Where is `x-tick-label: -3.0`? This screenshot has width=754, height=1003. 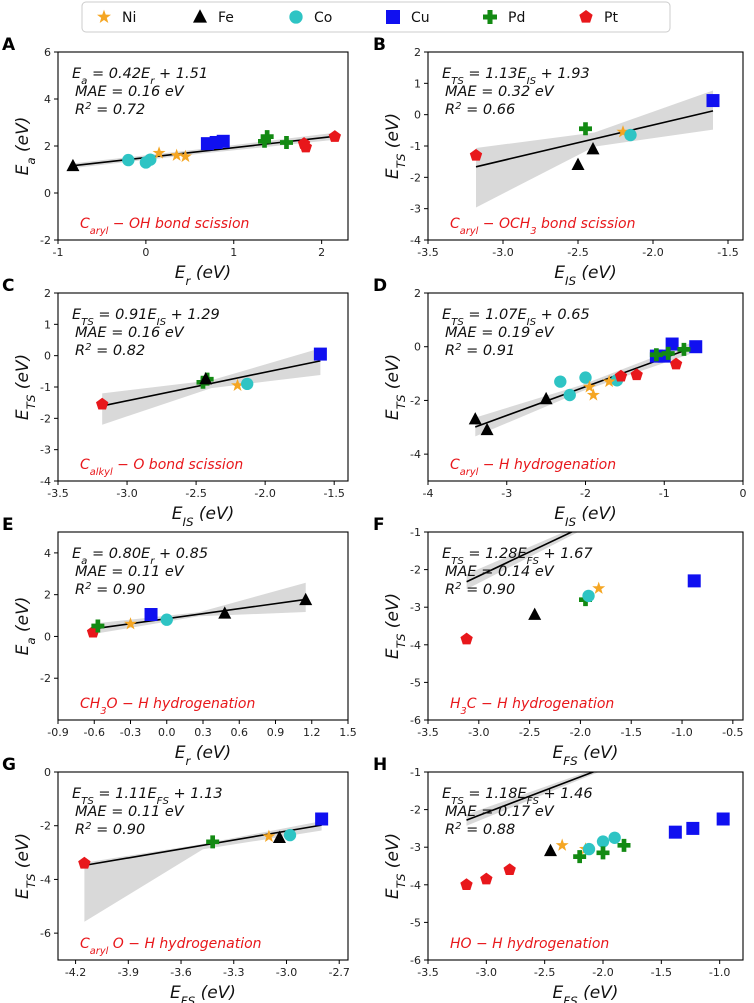
x-tick-label: -3.0 is located at coordinates (286, 972).